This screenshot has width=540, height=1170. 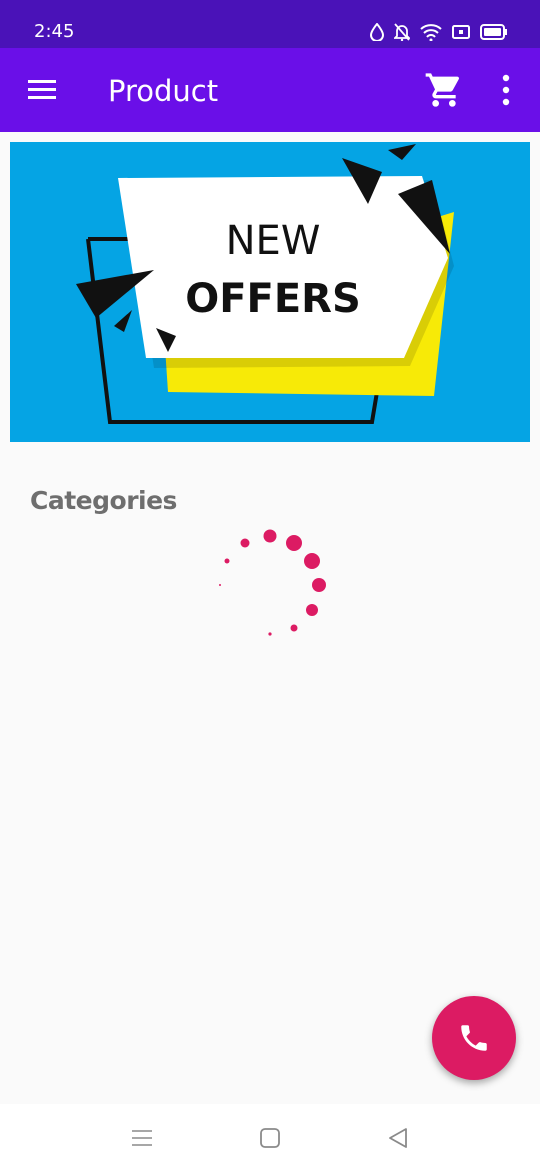 What do you see at coordinates (54, 31) in the screenshot?
I see `status-time: 2:45` at bounding box center [54, 31].